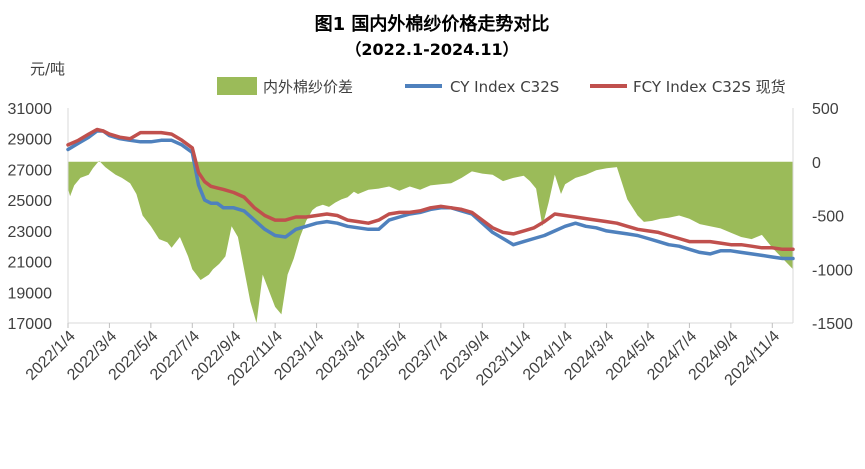 The height and width of the screenshot is (469, 865). I want to click on y-left-tick-label: 17000, so click(30, 324).